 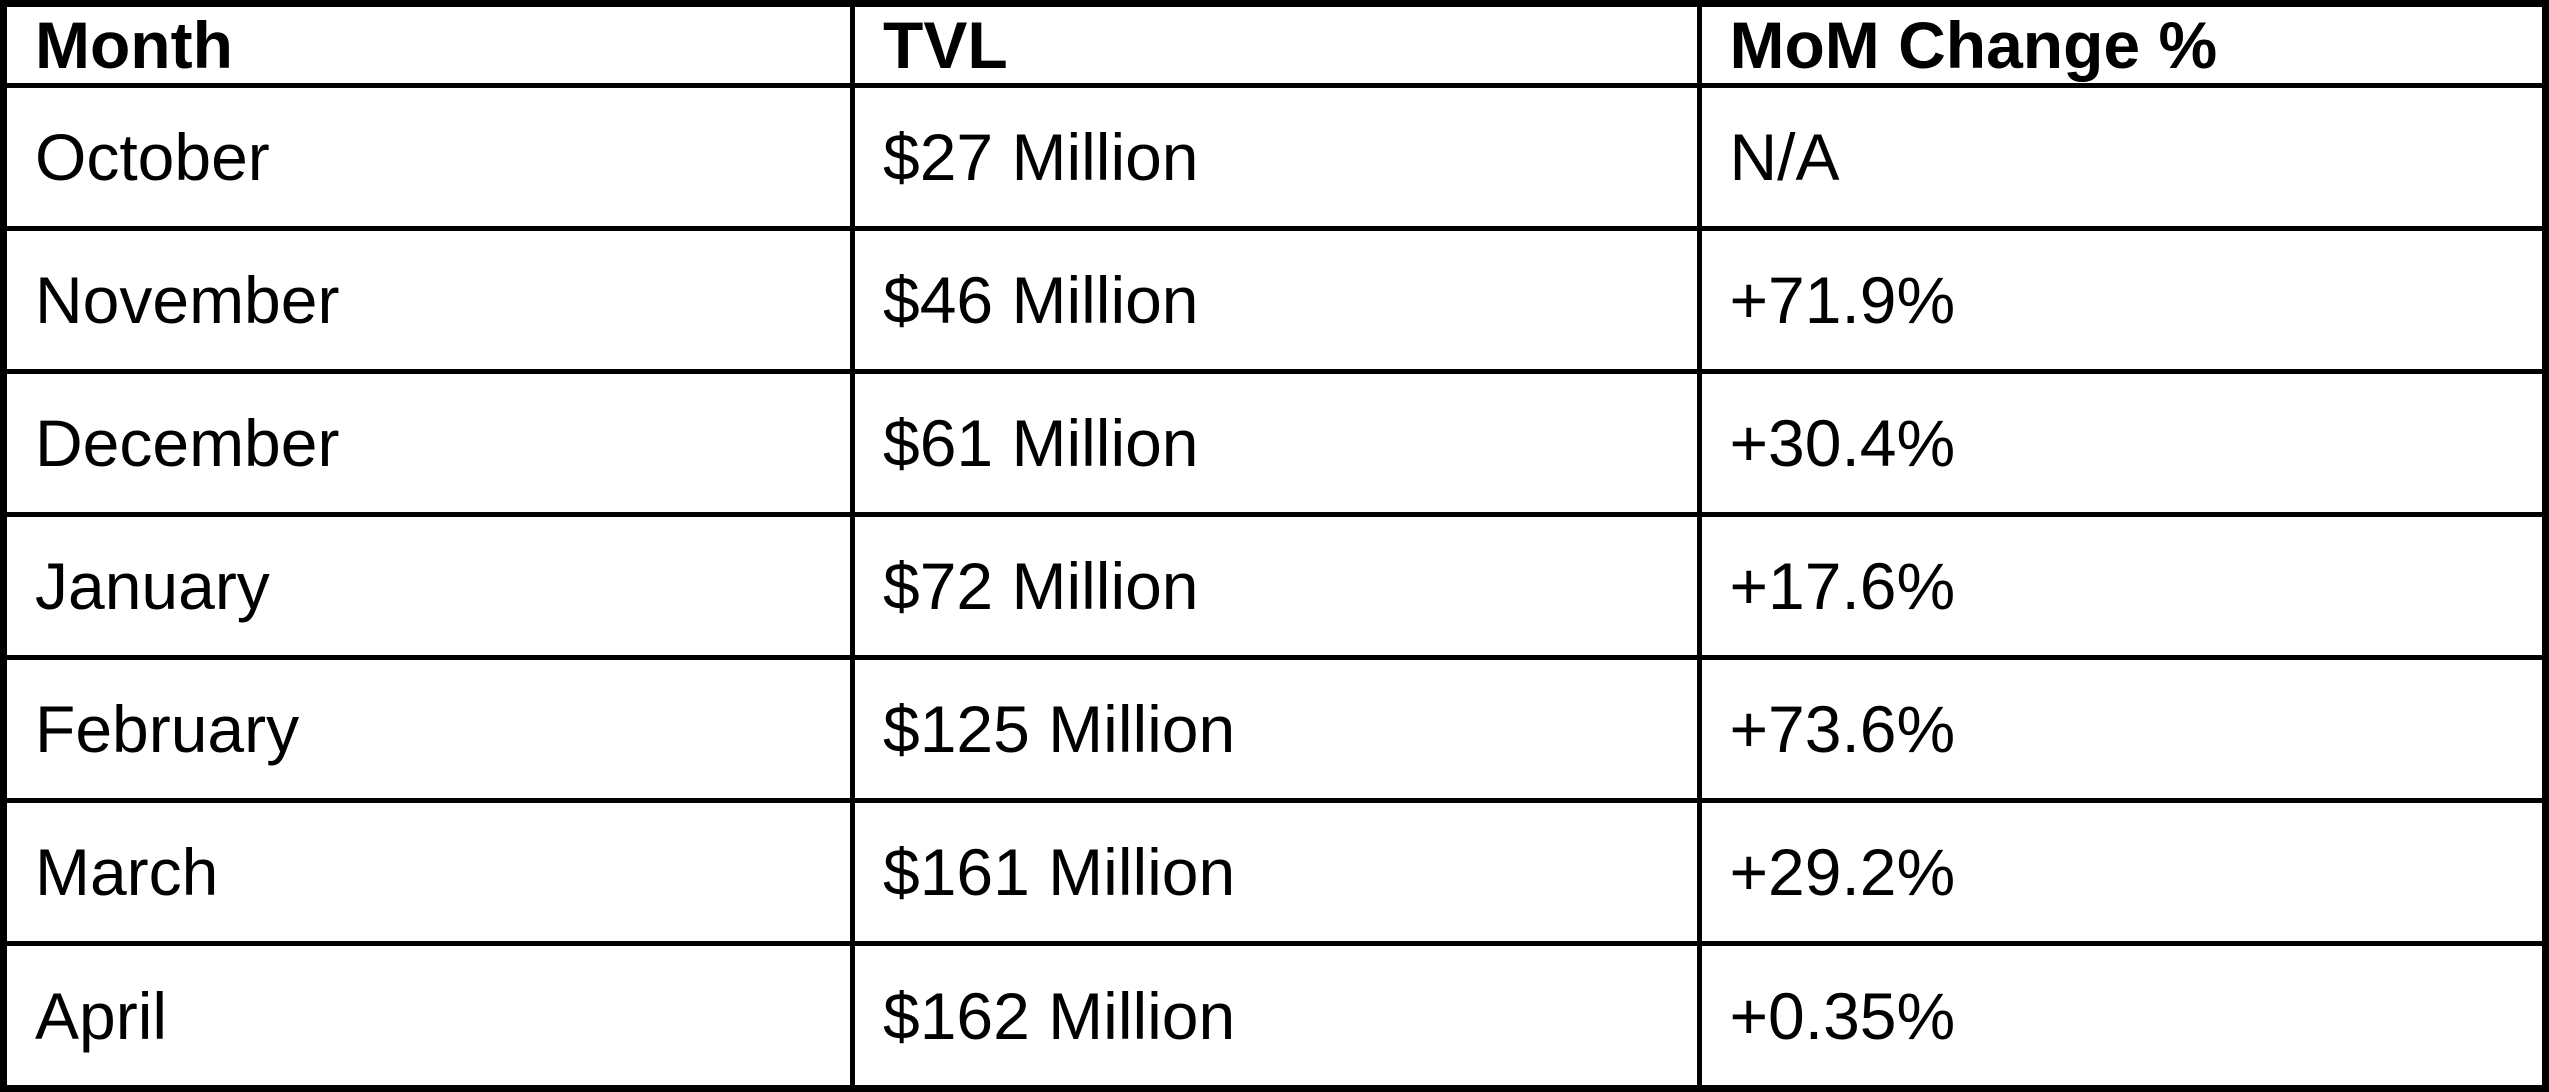 I want to click on table-cell-tvl: $46 Million, so click(x=1276, y=300).